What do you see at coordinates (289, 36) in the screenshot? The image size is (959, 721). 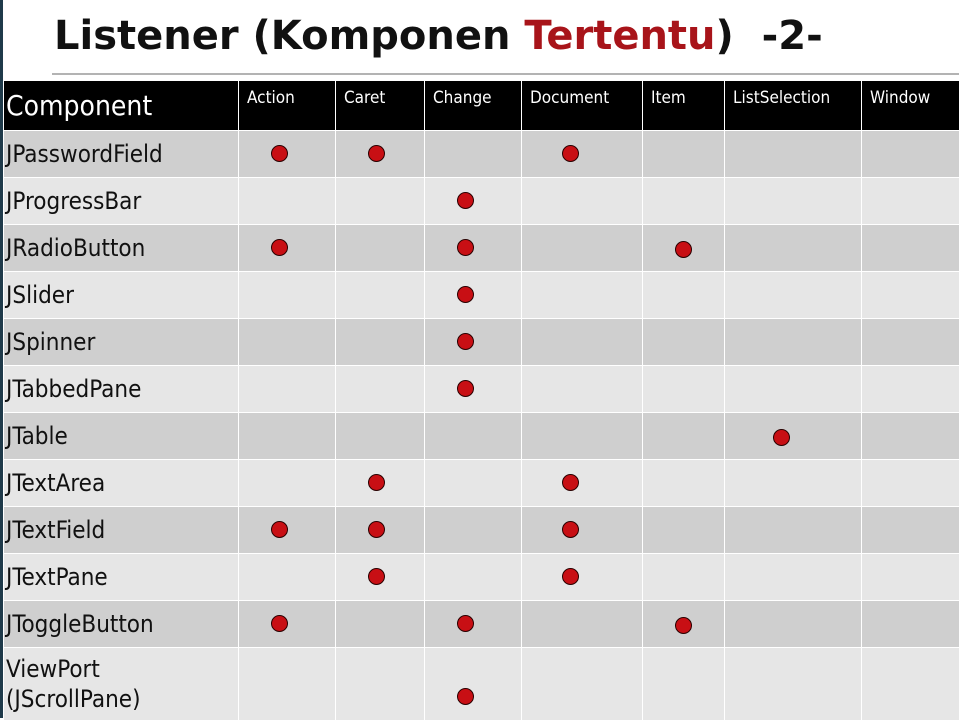 I see `title-prefix: Listener (Komponen` at bounding box center [289, 36].